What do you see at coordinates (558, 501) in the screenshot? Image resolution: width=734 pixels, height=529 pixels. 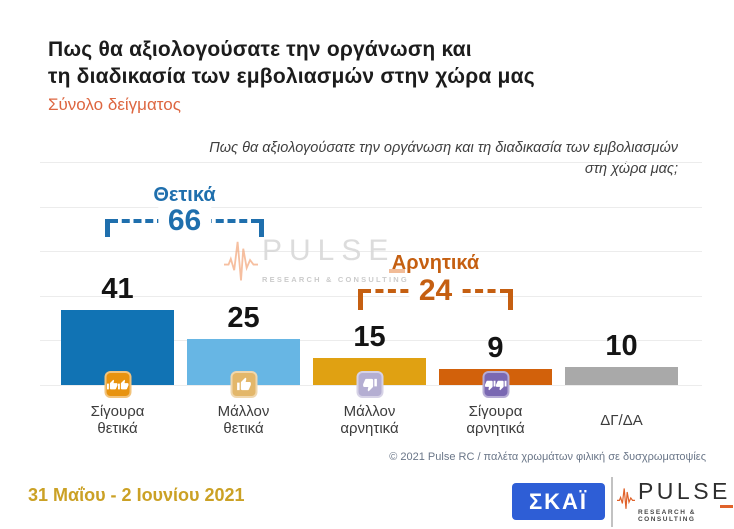 I see `skai-logo: ΣΚΑΪ` at bounding box center [558, 501].